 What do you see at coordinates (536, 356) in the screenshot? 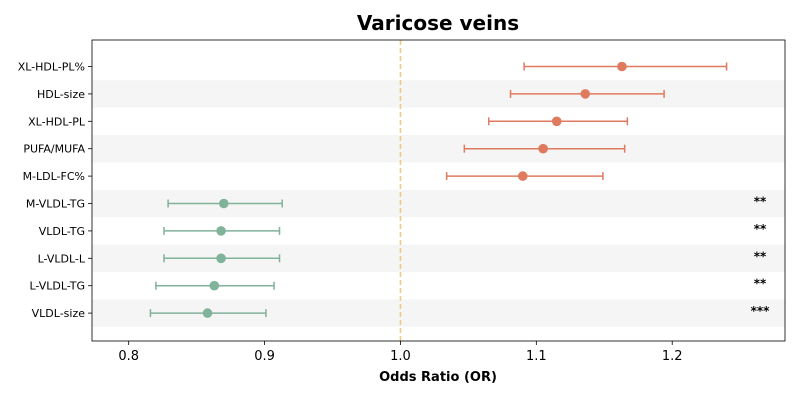
I see `x-tick-label: 1.1` at bounding box center [536, 356].